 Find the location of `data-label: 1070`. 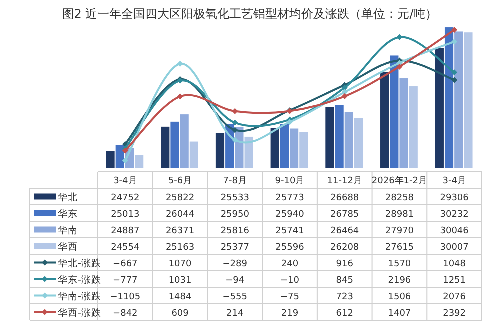

data-label: 1070 is located at coordinates (180, 264).